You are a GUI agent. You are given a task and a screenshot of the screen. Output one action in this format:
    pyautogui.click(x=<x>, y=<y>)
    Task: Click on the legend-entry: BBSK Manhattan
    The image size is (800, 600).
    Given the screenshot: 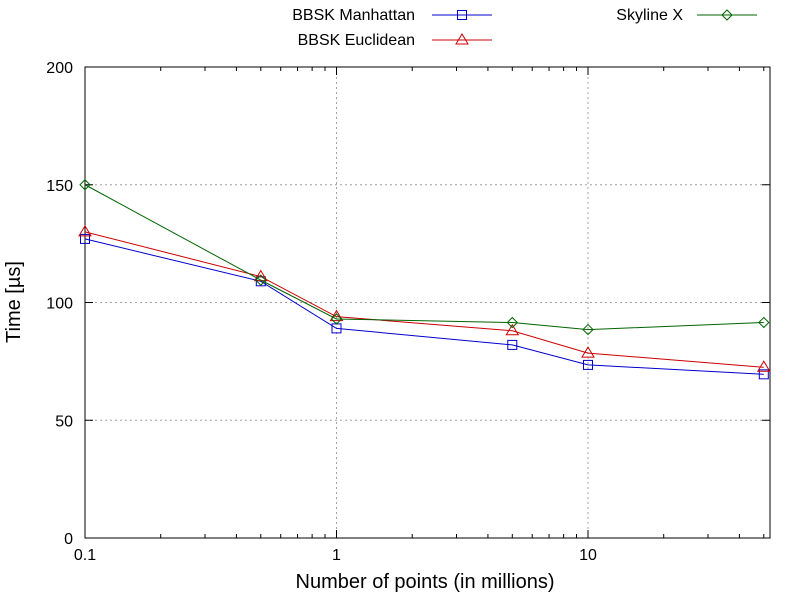 What is the action you would take?
    pyautogui.click(x=392, y=15)
    